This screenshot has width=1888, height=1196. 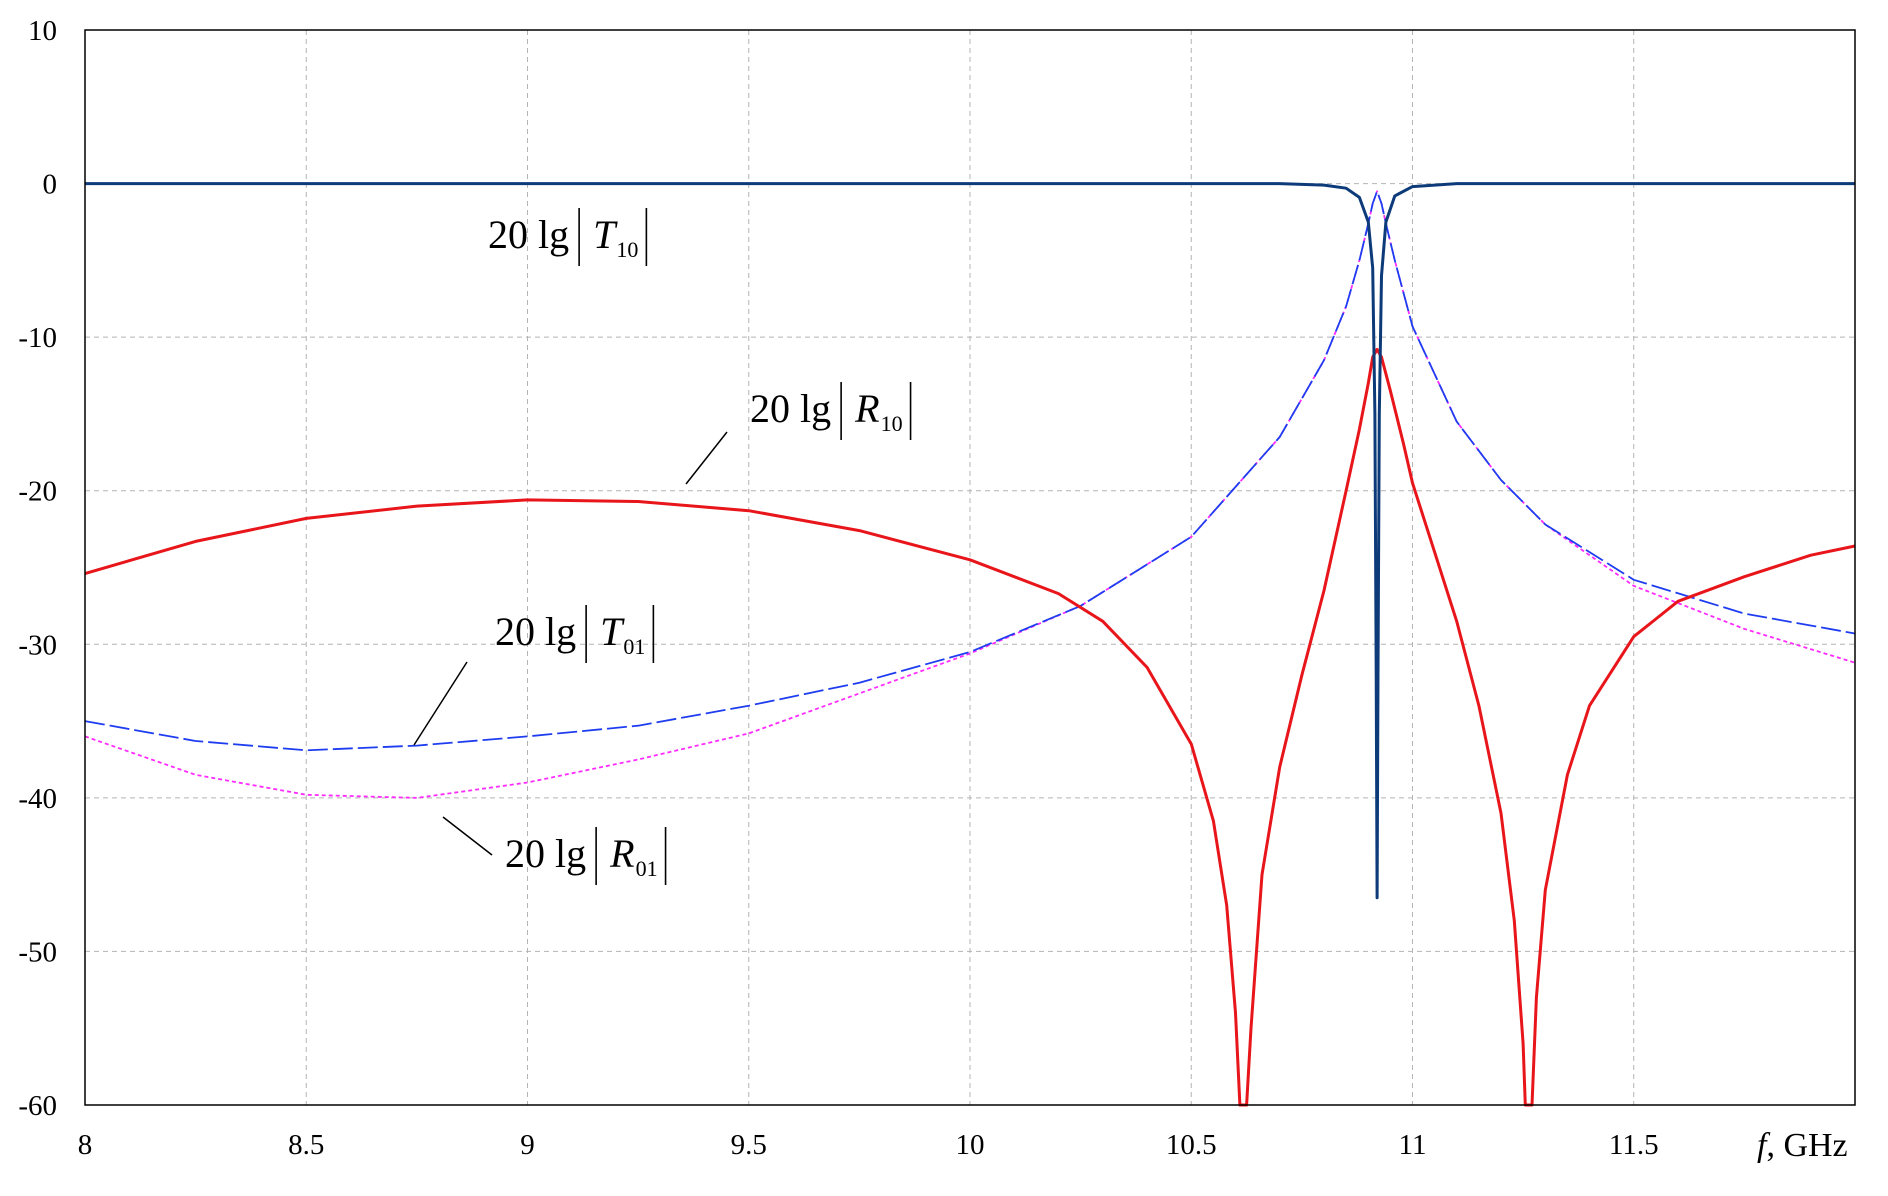 What do you see at coordinates (1806, 1145) in the screenshot?
I see `x-axis-unit: , GHz` at bounding box center [1806, 1145].